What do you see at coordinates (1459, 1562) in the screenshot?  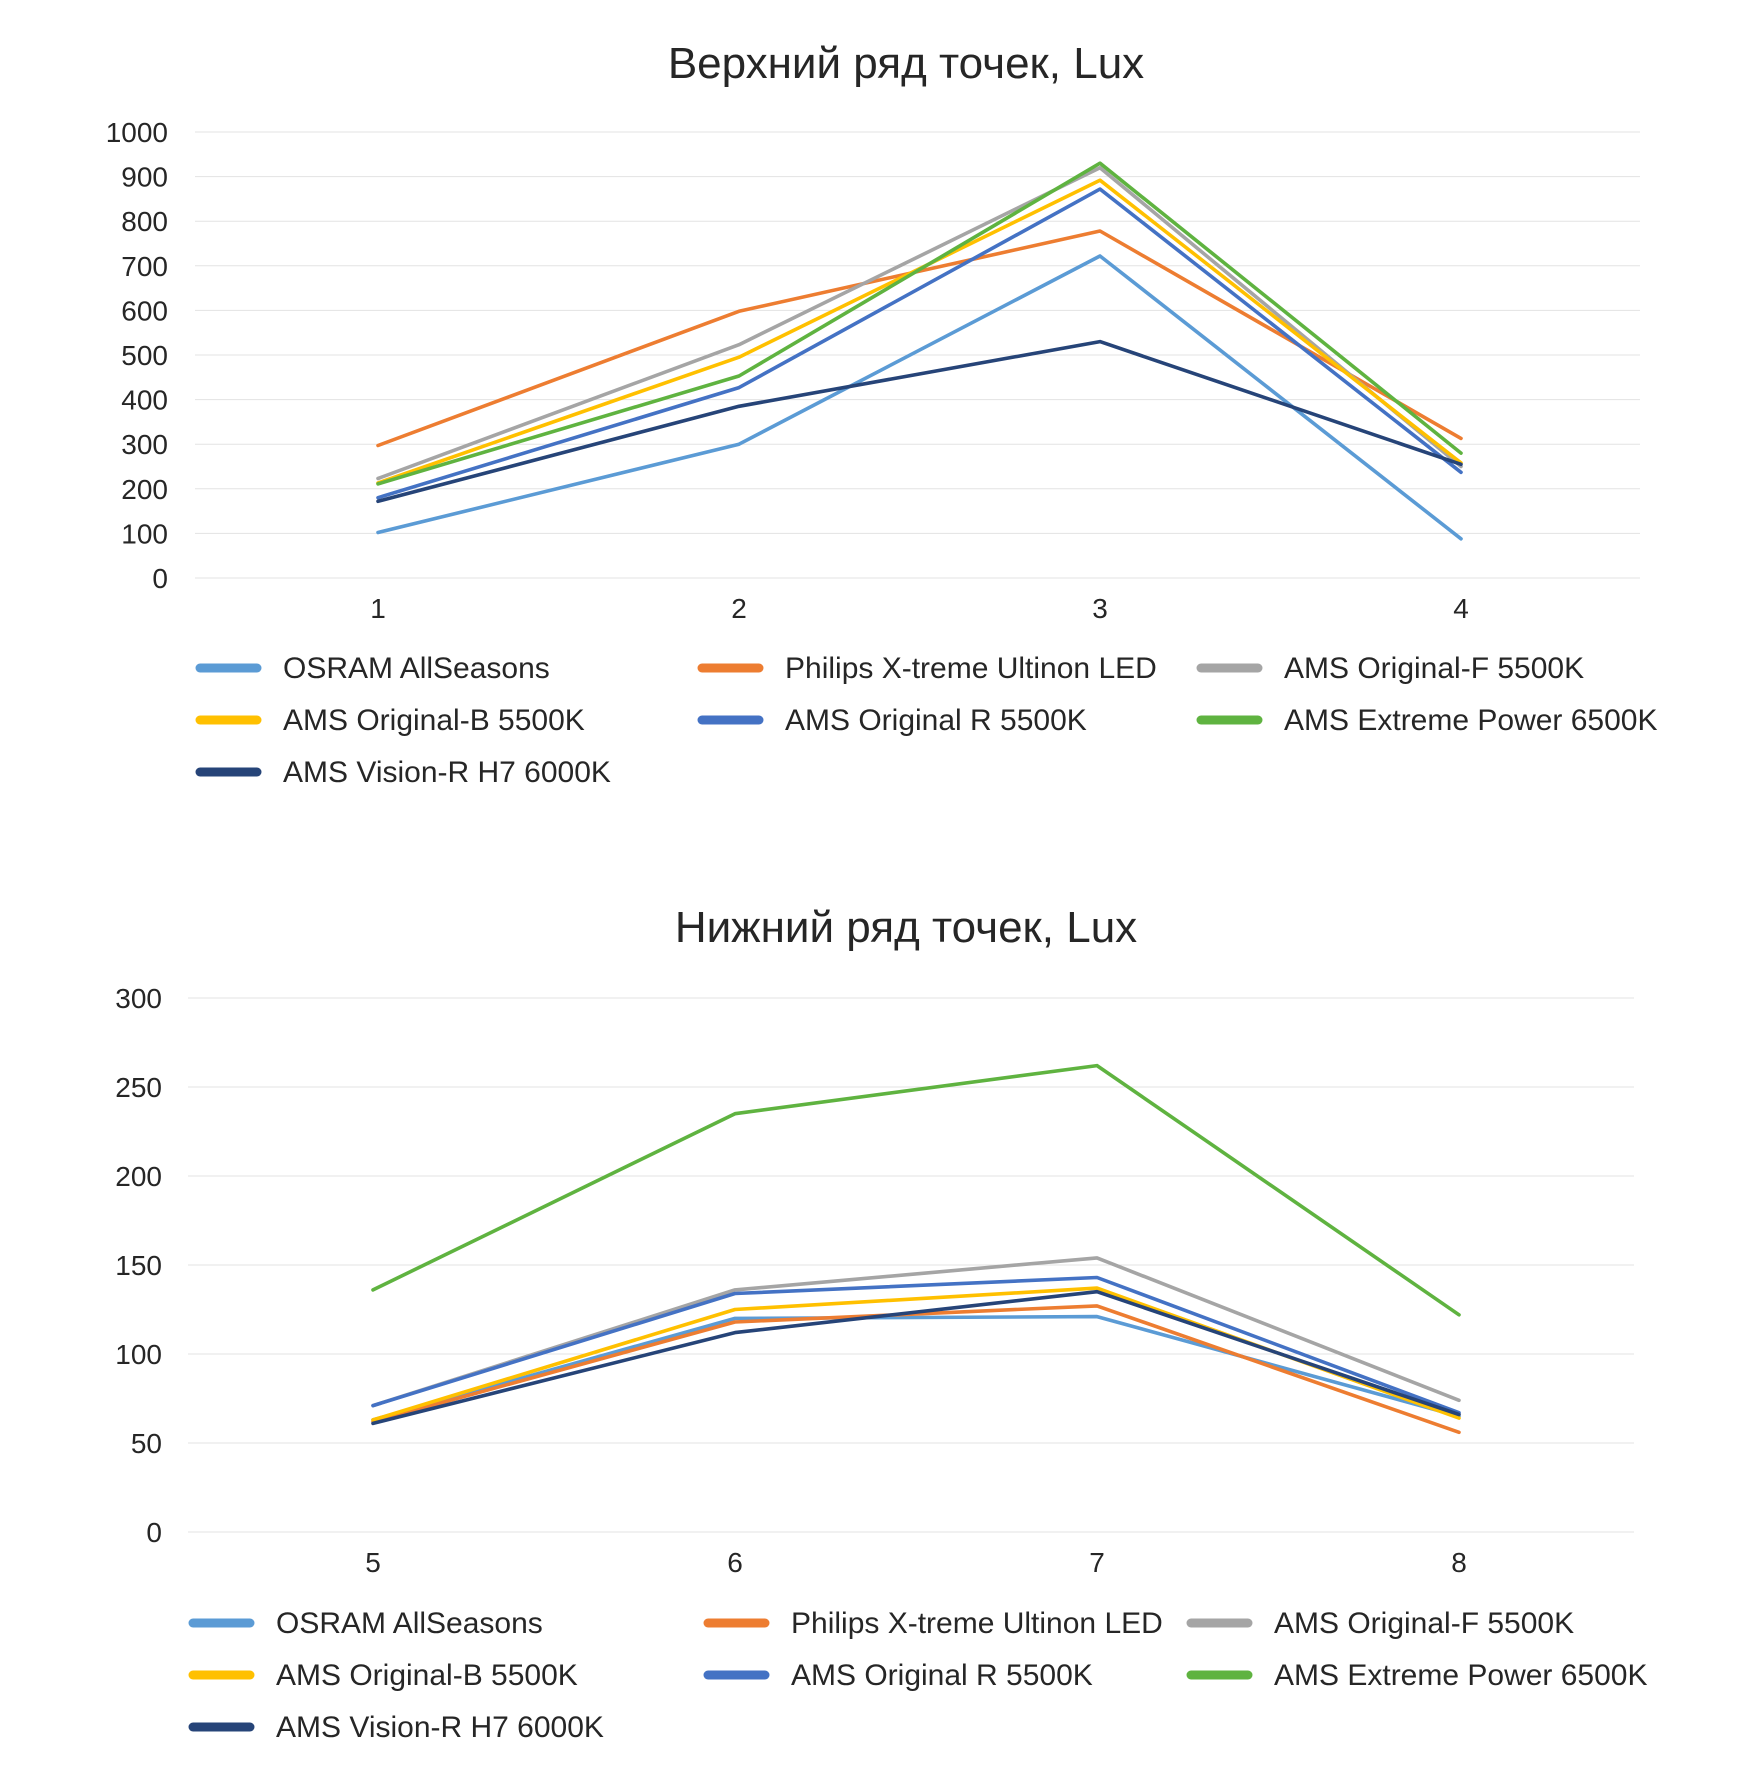 I see `x-tick-label: 8` at bounding box center [1459, 1562].